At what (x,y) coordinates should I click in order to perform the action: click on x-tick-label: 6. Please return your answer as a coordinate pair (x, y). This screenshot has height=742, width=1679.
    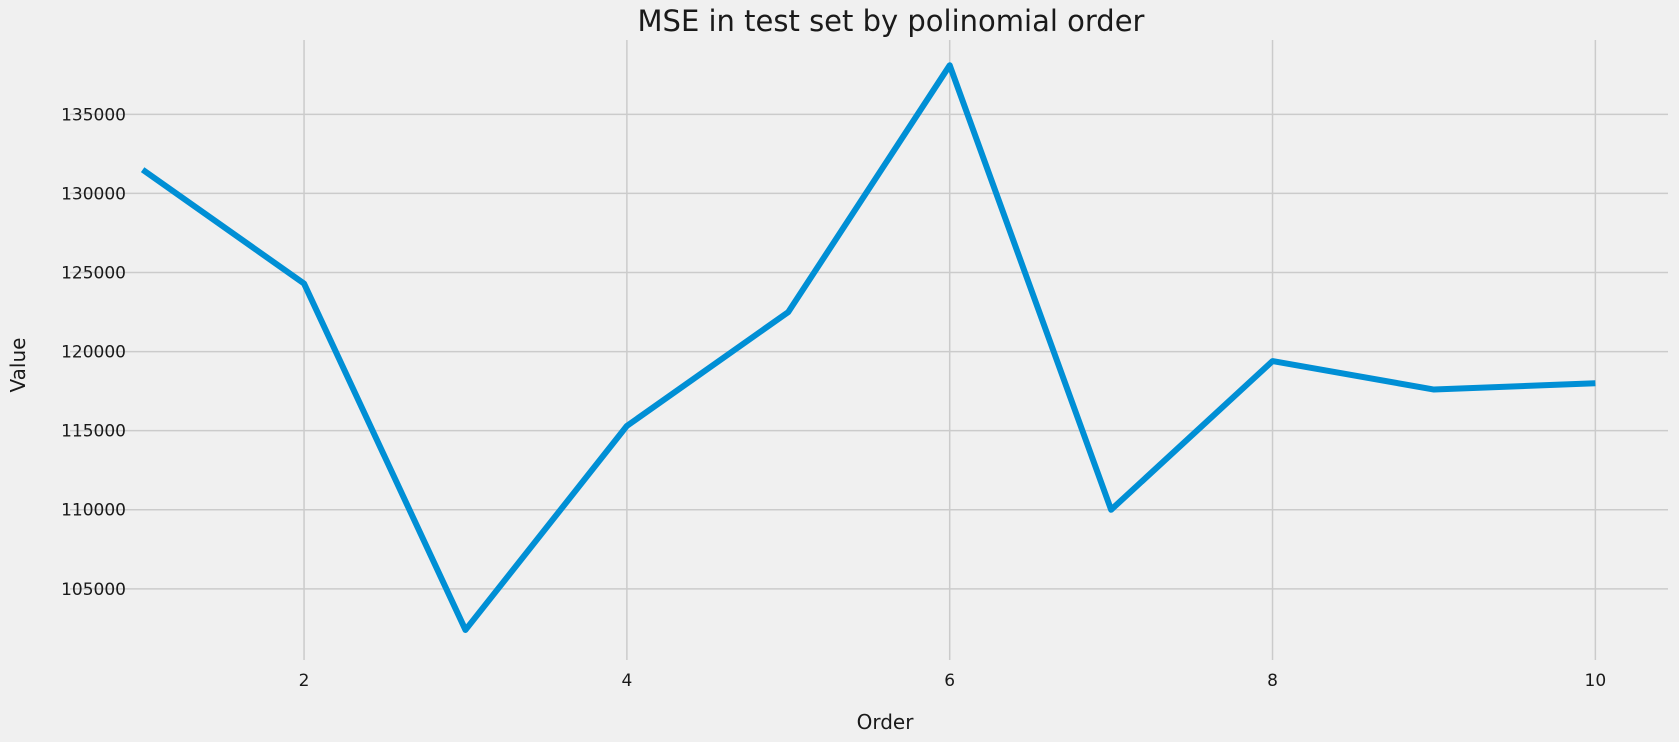
    Looking at the image, I should click on (949, 681).